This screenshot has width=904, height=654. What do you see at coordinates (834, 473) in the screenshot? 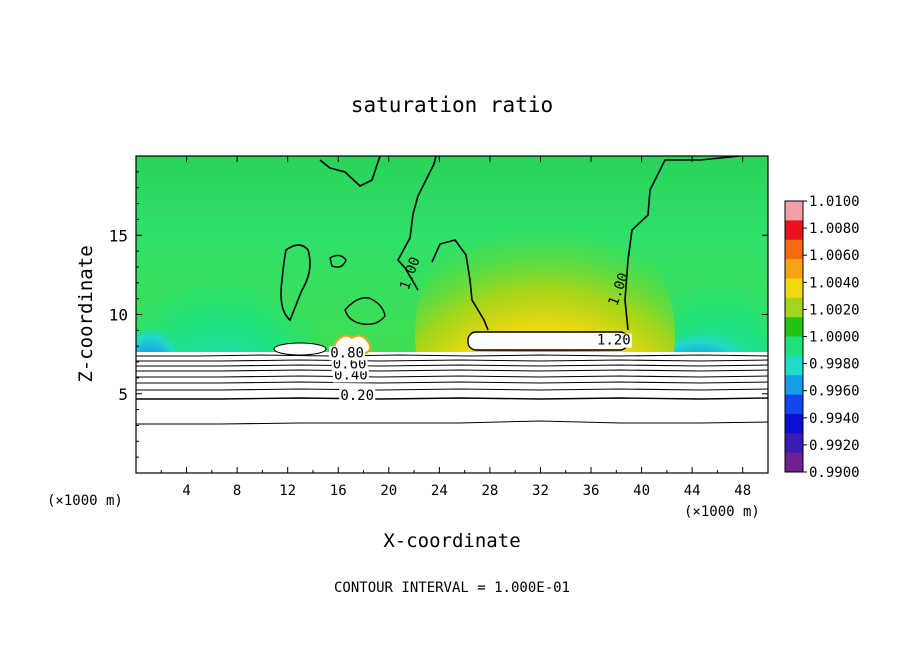
I see `colorbar-label-10: 0.9900` at bounding box center [834, 473].